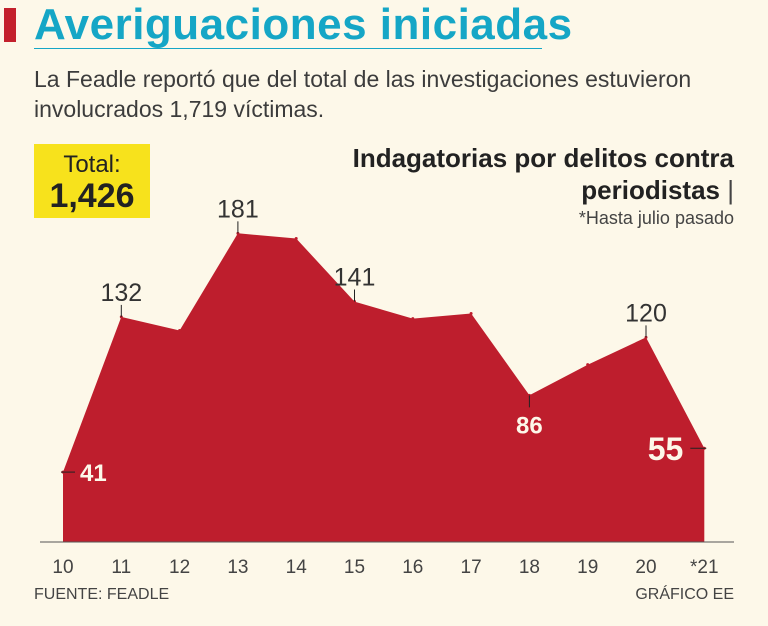 The image size is (768, 626). I want to click on data-label: 141, so click(355, 278).